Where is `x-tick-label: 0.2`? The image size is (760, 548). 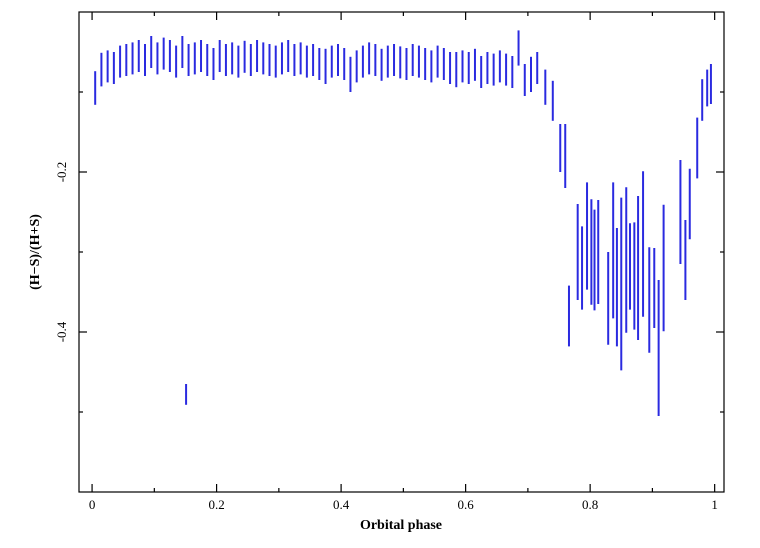 x-tick-label: 0.2 is located at coordinates (216, 504).